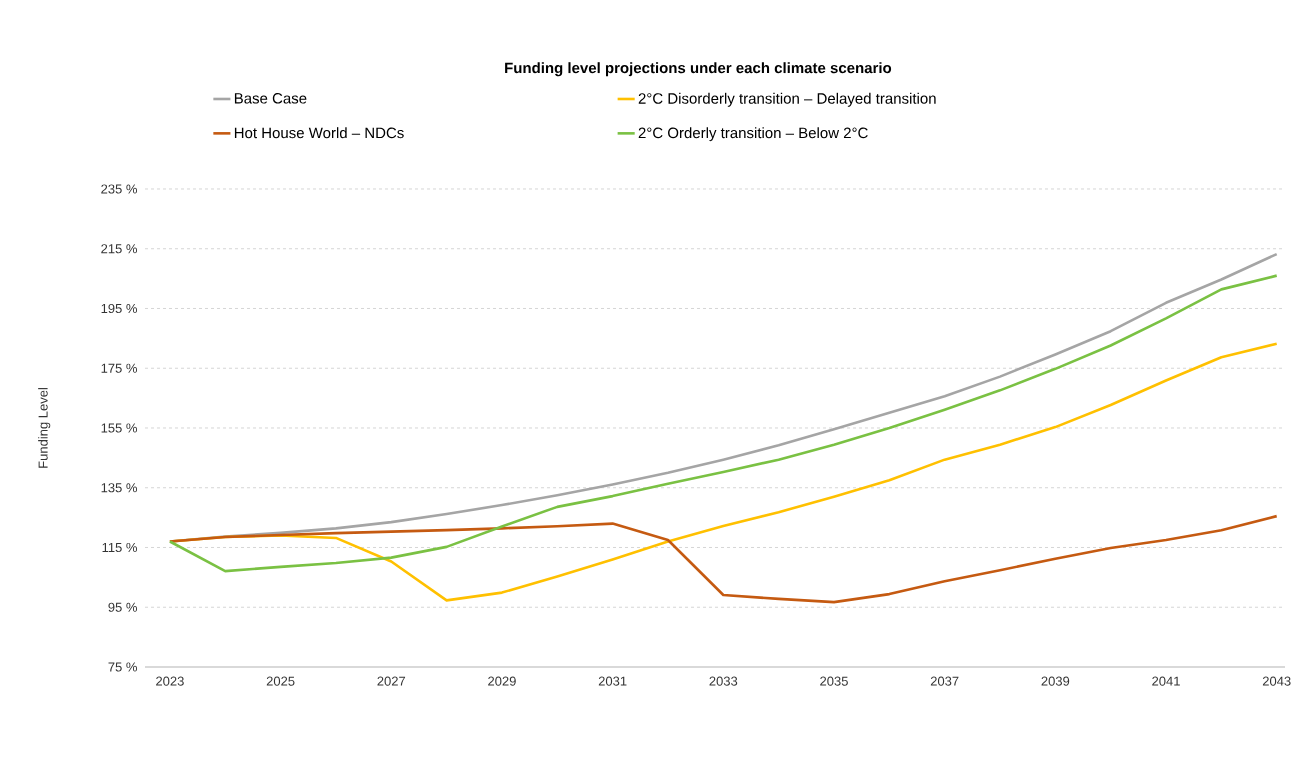 Image resolution: width=1310 pixels, height=778 pixels. I want to click on x-tick-label: 2043, so click(1276, 681).